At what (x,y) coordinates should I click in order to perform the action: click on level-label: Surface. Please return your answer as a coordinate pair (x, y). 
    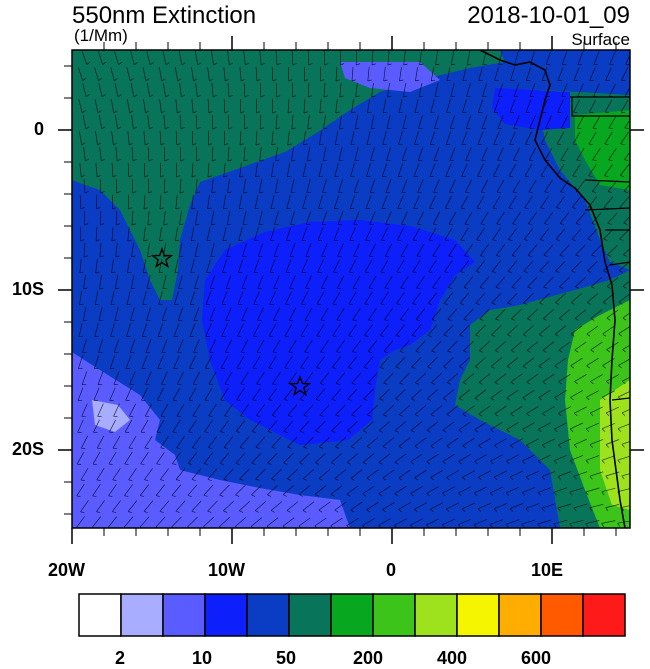
    Looking at the image, I should click on (600, 39).